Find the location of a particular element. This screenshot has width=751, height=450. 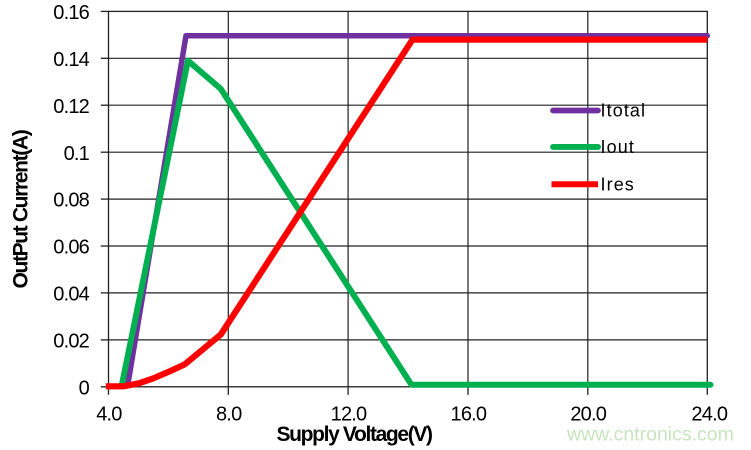

svg-text: 20.0 is located at coordinates (588, 415).